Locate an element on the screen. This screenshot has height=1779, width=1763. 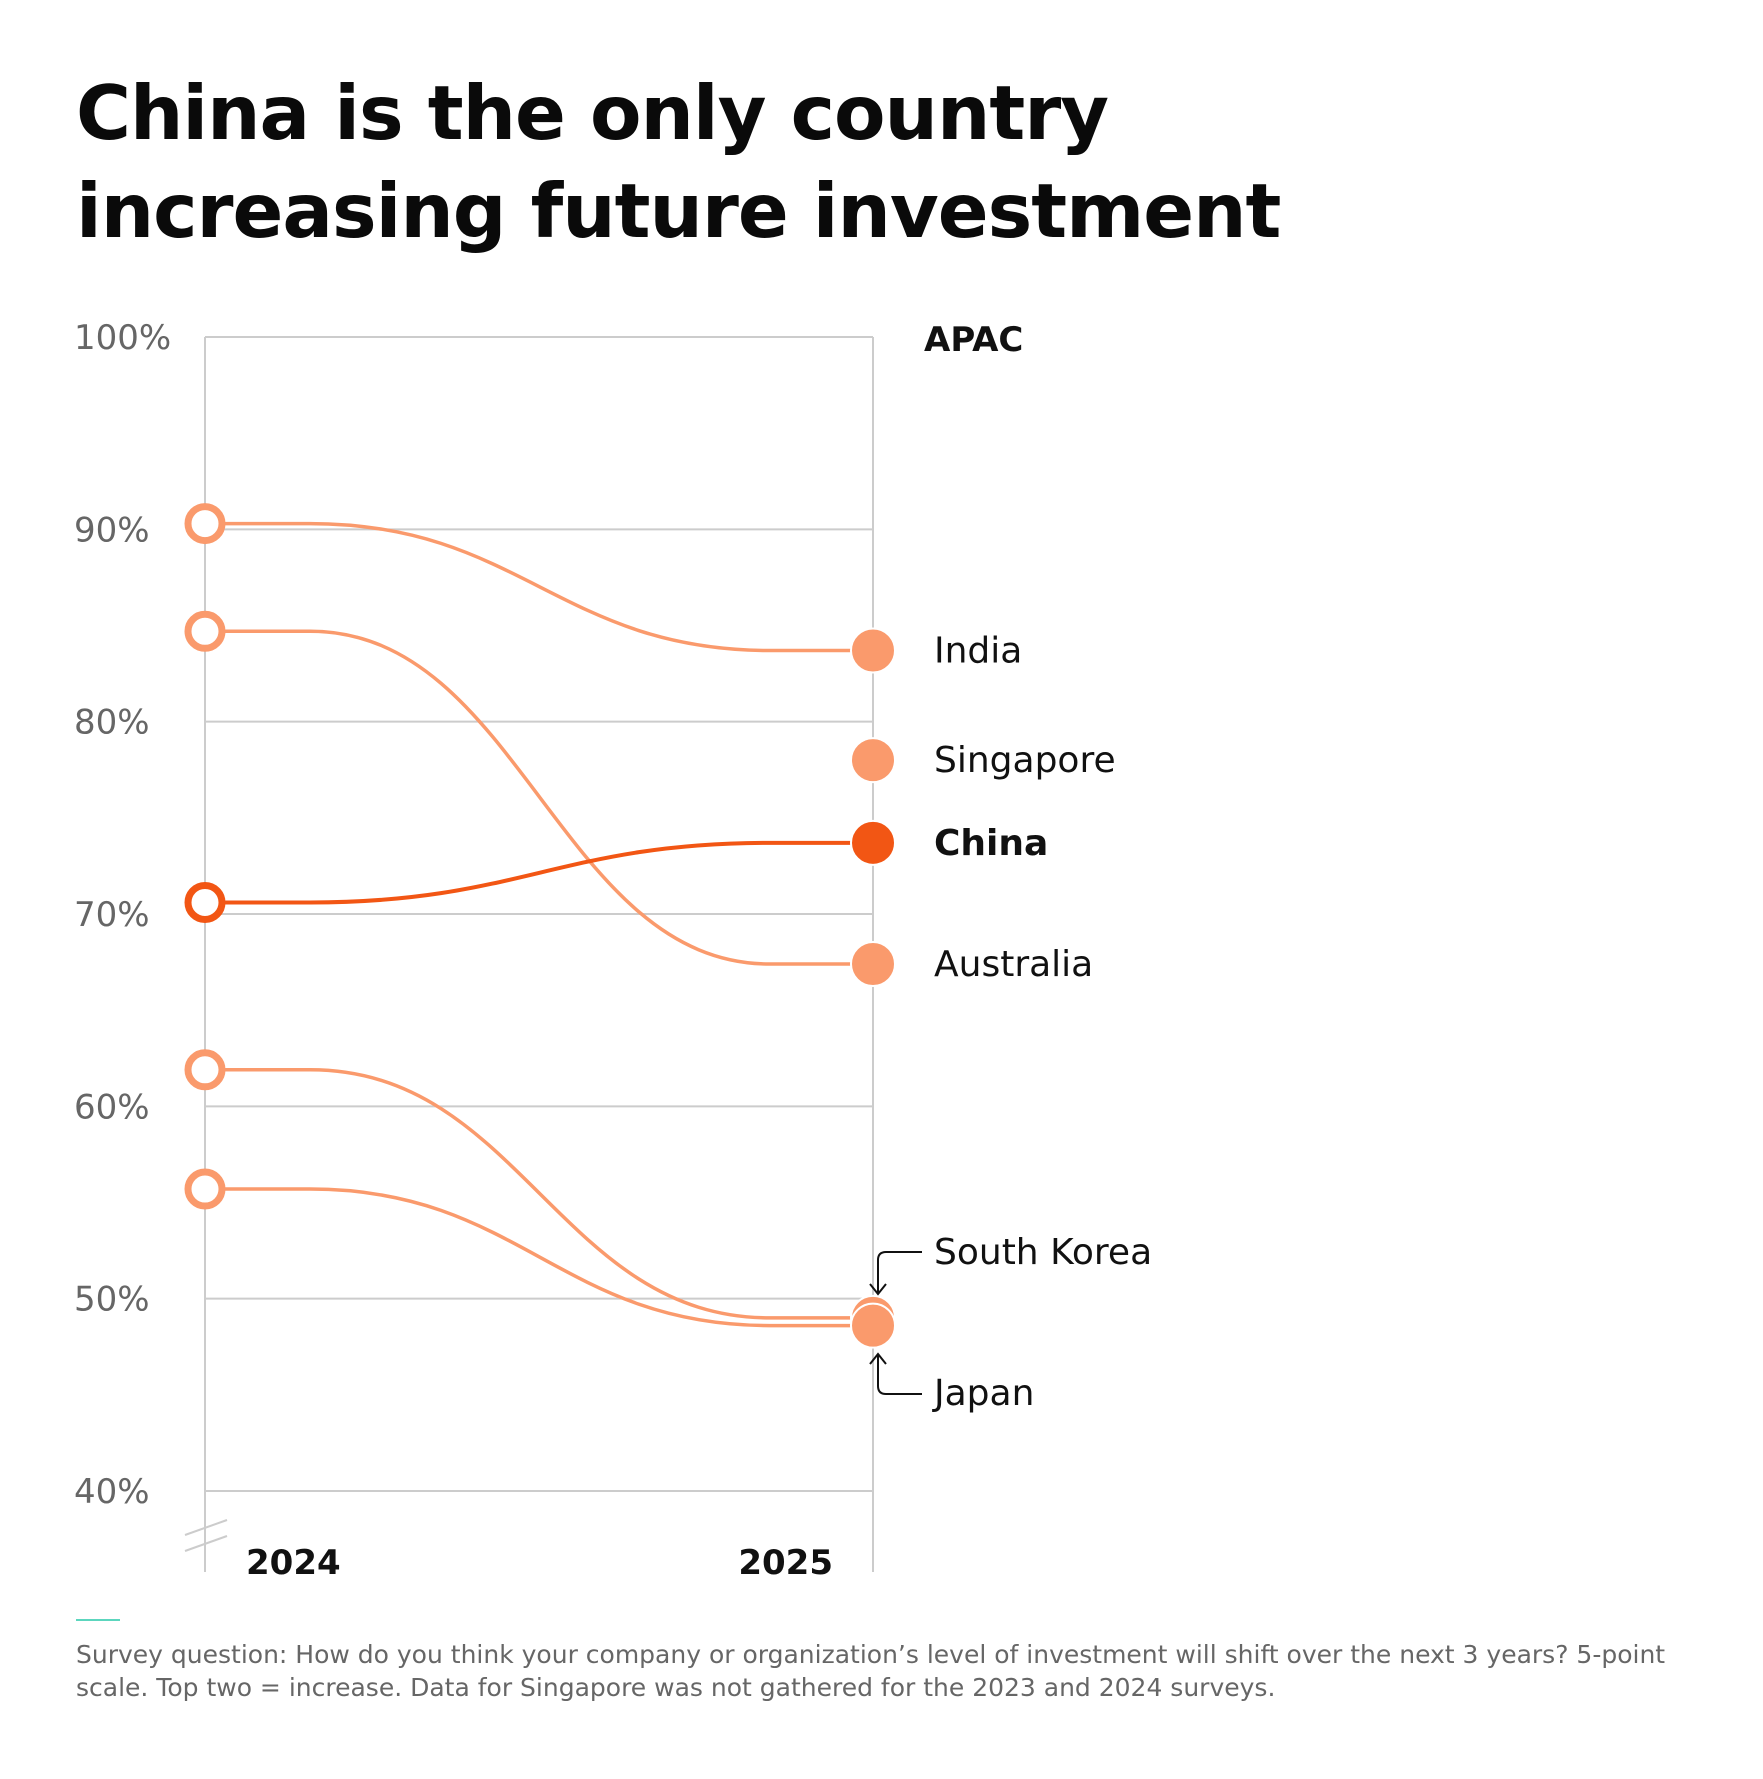
y-tick-label: 100% is located at coordinates (122, 338).